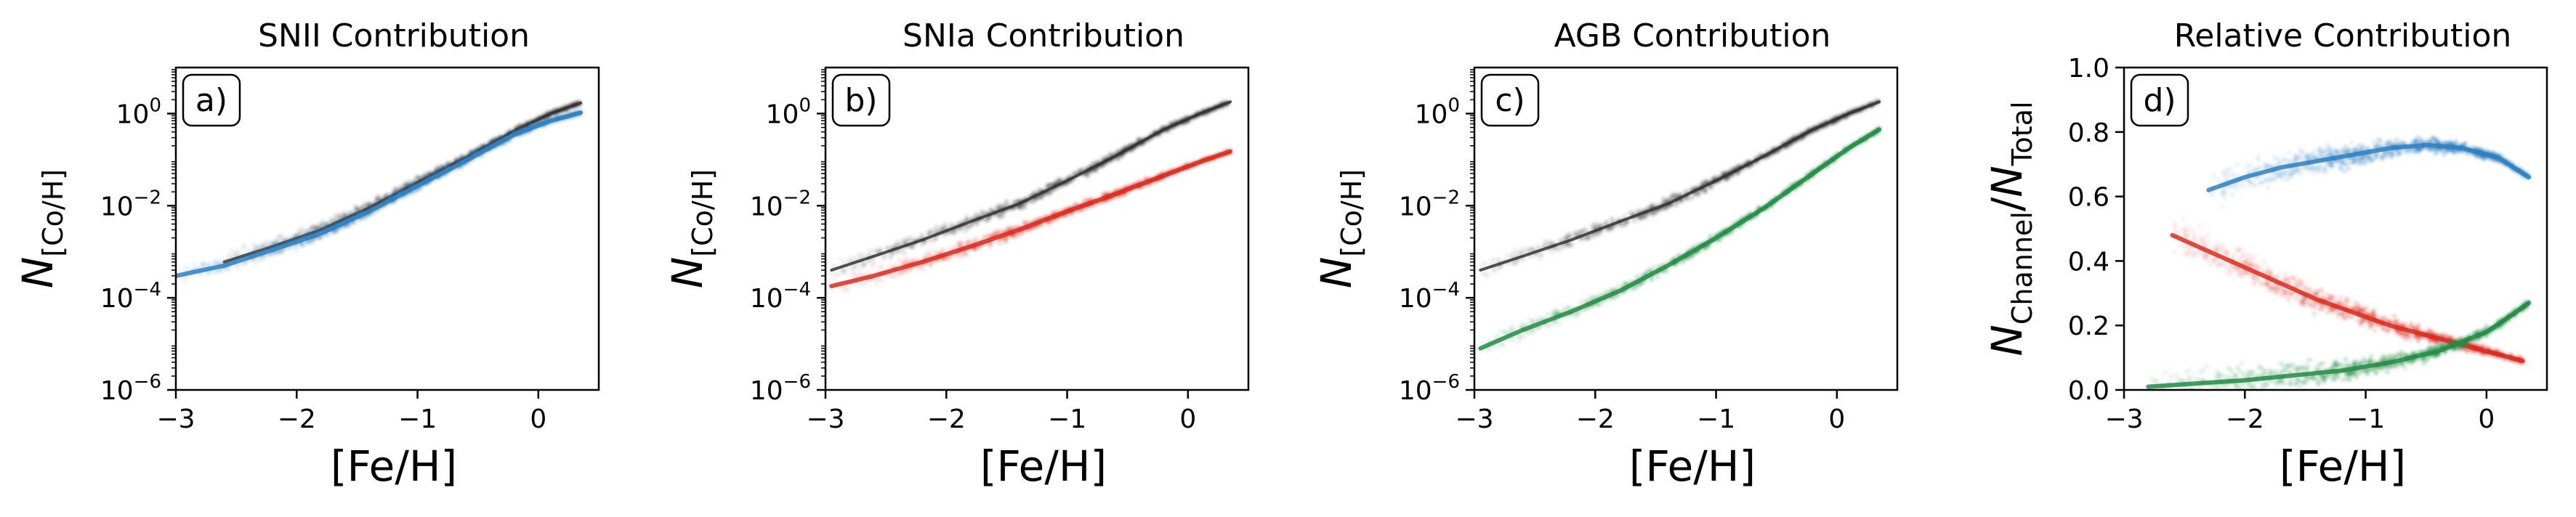  Describe the element at coordinates (394, 36) in the screenshot. I see `panel-title: SNII Contribution` at that location.